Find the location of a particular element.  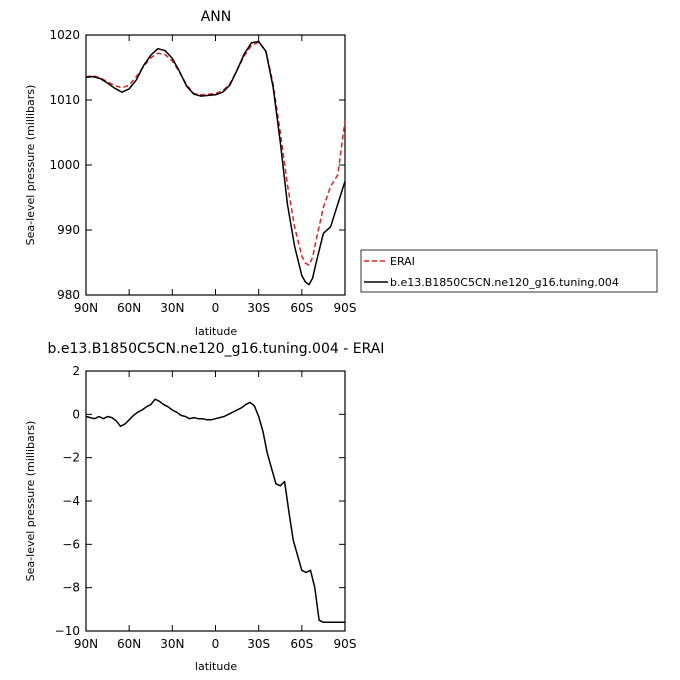

bottom-y-axis-label: Sea-level pressure (millibars) is located at coordinates (30, 501).